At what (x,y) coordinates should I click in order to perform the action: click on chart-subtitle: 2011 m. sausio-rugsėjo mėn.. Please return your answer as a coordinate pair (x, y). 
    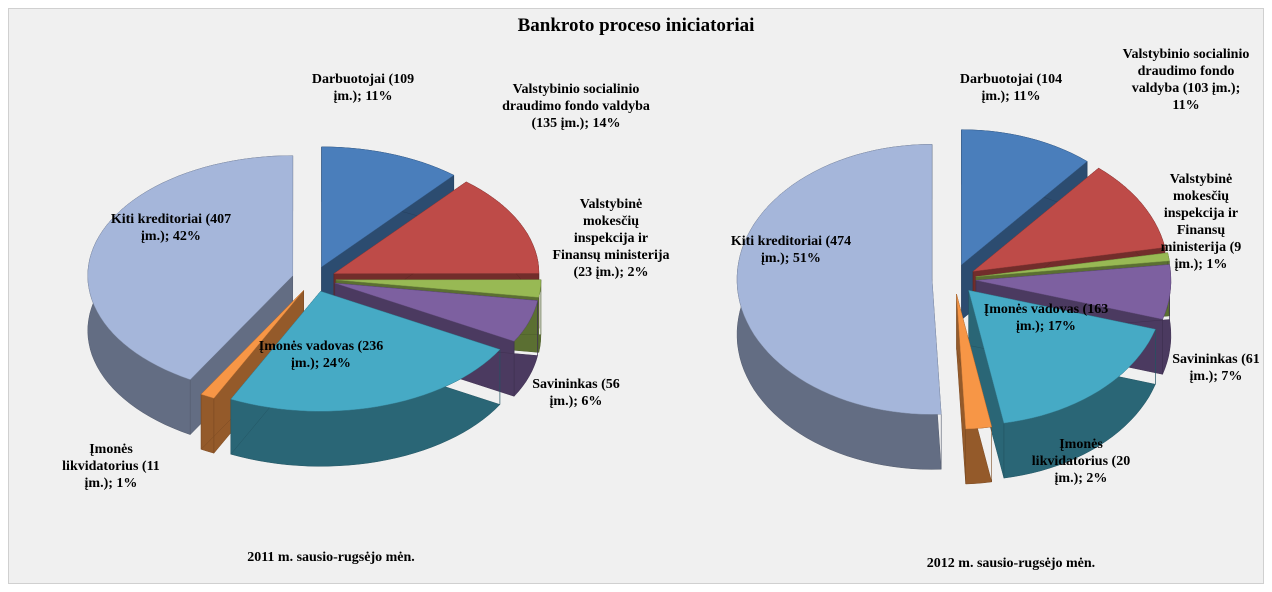
    Looking at the image, I should click on (331, 557).